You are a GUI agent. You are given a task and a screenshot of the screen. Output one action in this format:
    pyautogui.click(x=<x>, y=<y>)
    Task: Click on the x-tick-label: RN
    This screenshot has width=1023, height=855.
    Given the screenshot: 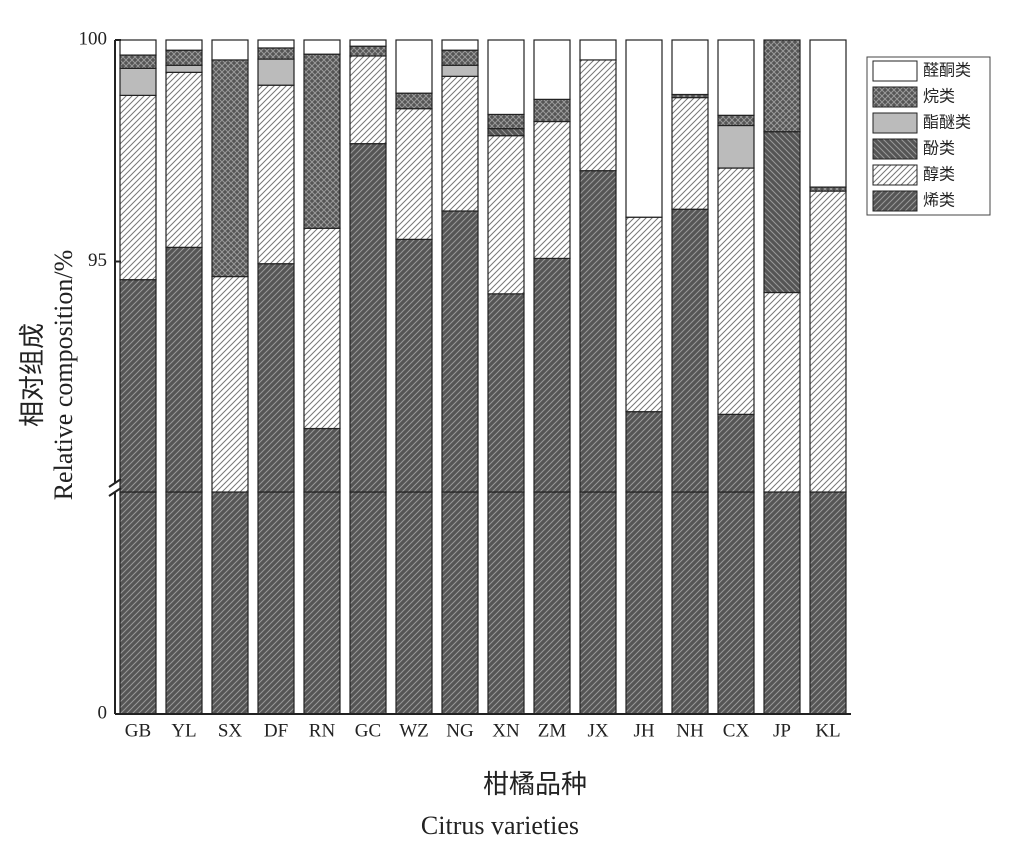 What is the action you would take?
    pyautogui.click(x=322, y=730)
    